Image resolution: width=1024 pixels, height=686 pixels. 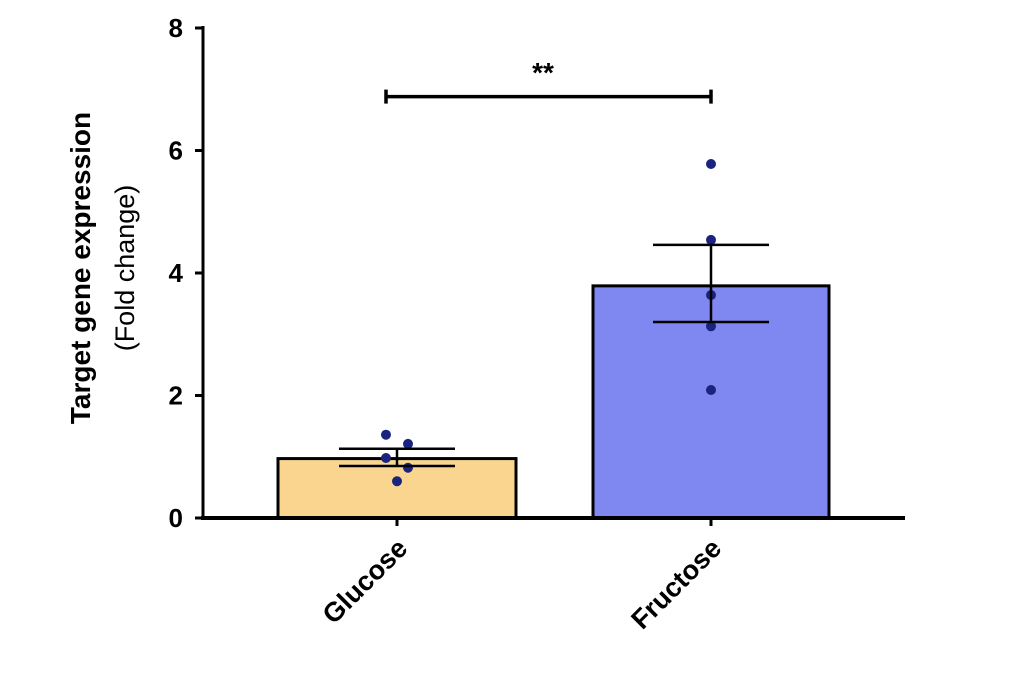 What do you see at coordinates (176, 28) in the screenshot?
I see `y-tick-label: 8` at bounding box center [176, 28].